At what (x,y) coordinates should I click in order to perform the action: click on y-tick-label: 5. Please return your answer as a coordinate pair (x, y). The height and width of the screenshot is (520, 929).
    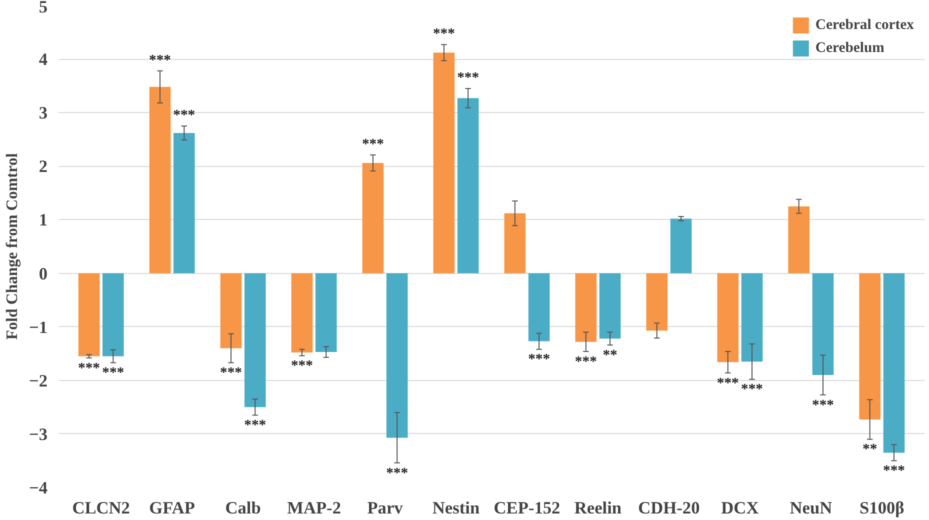
    Looking at the image, I should click on (43, 8).